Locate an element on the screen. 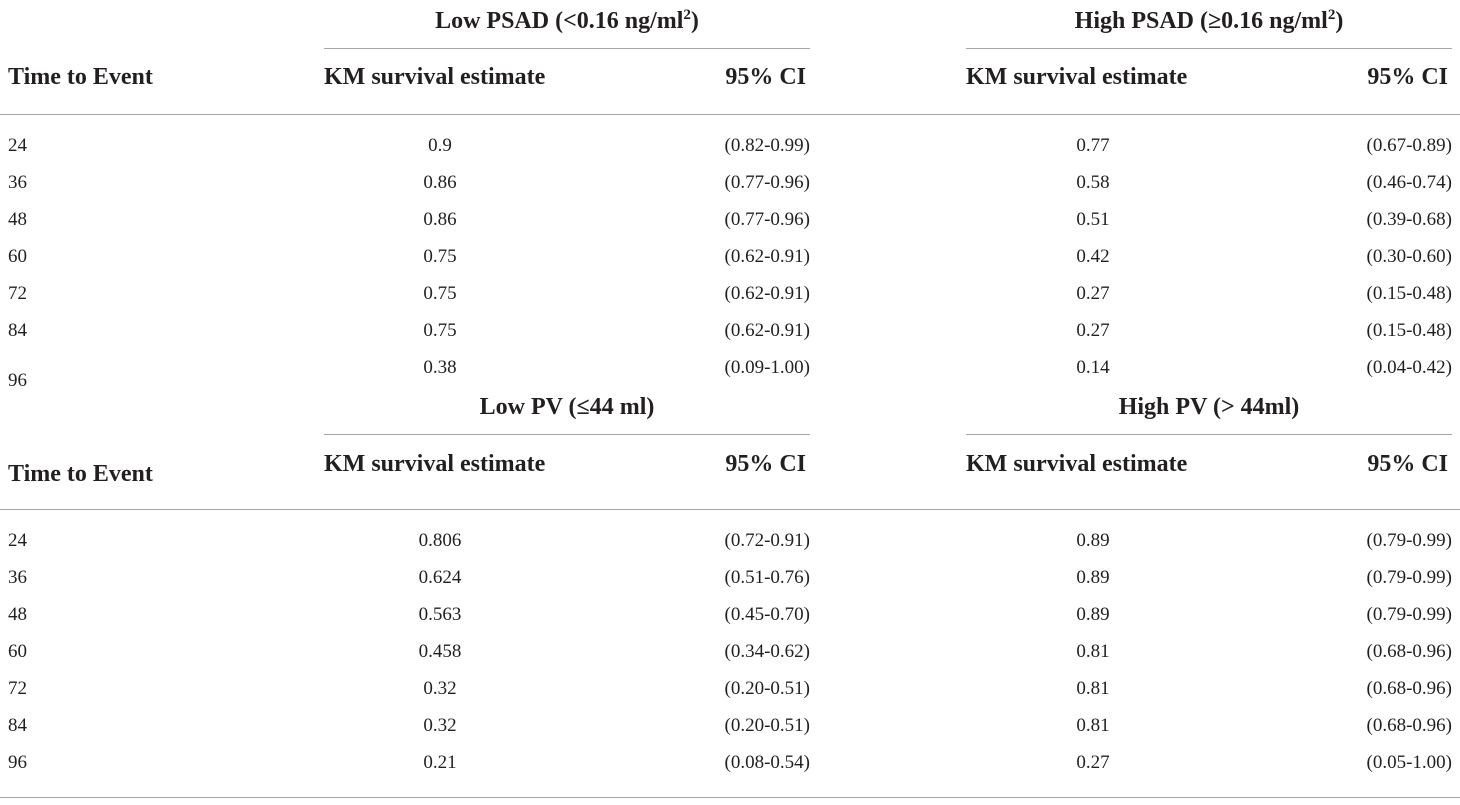  km-estimate-cell: 0.806 is located at coordinates (440, 540).